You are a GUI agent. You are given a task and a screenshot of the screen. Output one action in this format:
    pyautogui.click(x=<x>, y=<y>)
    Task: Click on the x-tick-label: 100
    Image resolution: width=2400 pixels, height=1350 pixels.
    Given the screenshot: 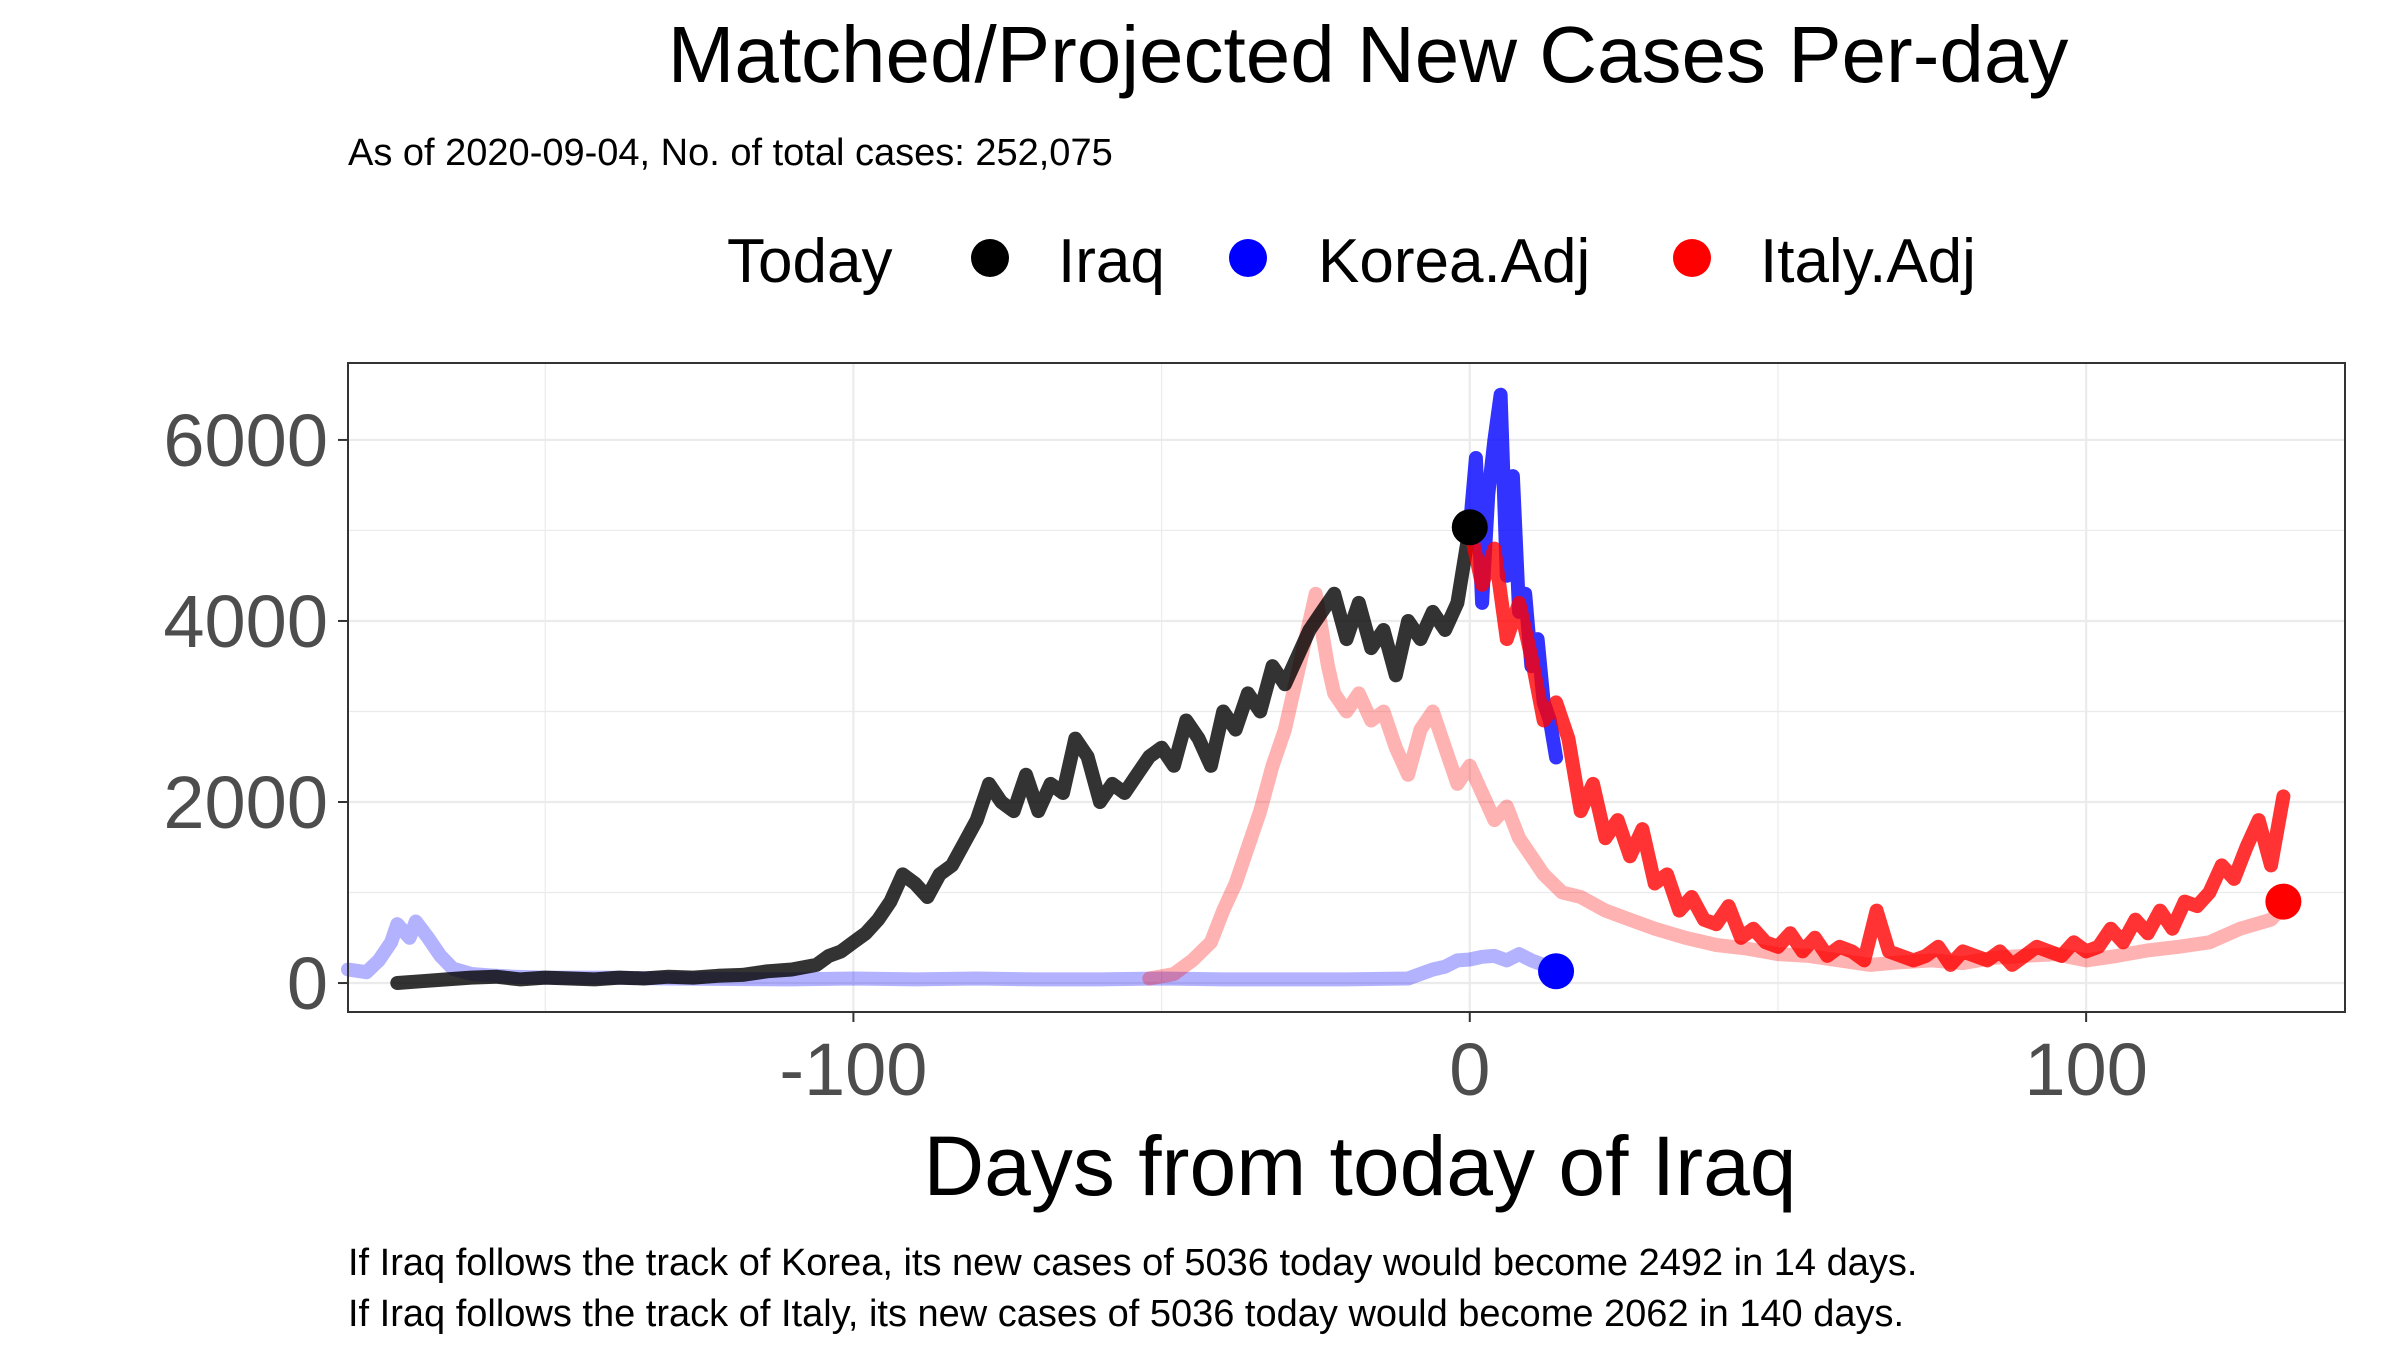 What is the action you would take?
    pyautogui.click(x=2085, y=1069)
    